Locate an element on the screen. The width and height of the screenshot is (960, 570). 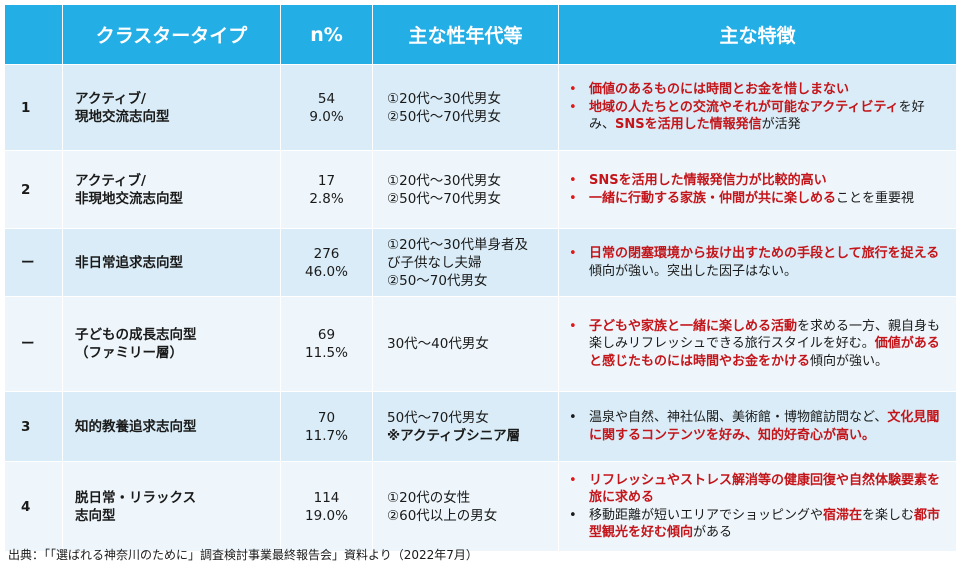
feature-highlight-text: 文化見聞に関するコンテンツを好み、知的好奇心が高い。 is located at coordinates (764, 426).